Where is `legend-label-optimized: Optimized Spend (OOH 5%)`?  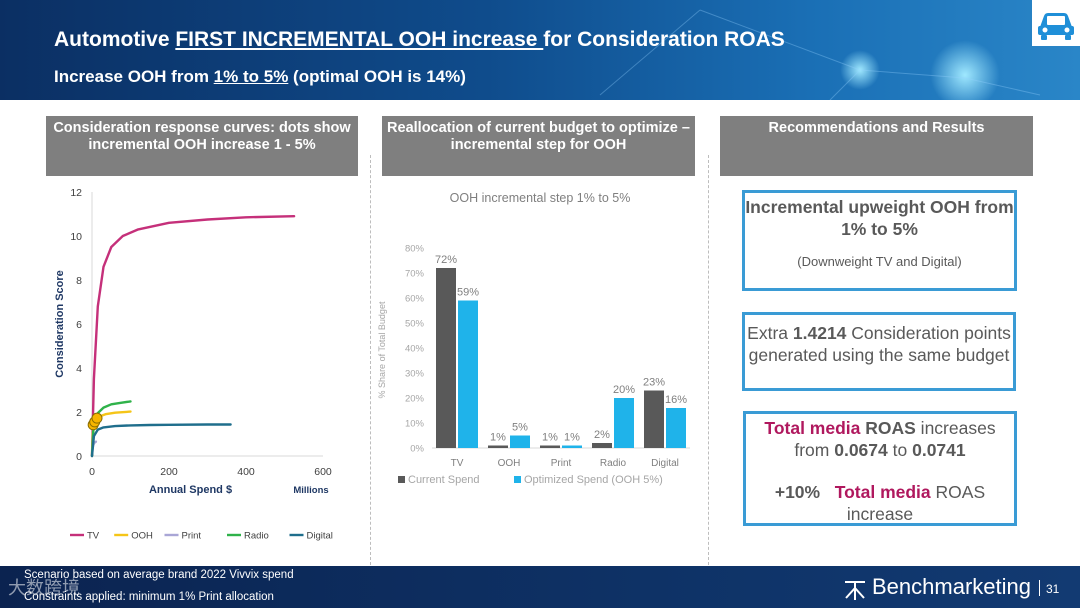 legend-label-optimized: Optimized Spend (OOH 5%) is located at coordinates (593, 480).